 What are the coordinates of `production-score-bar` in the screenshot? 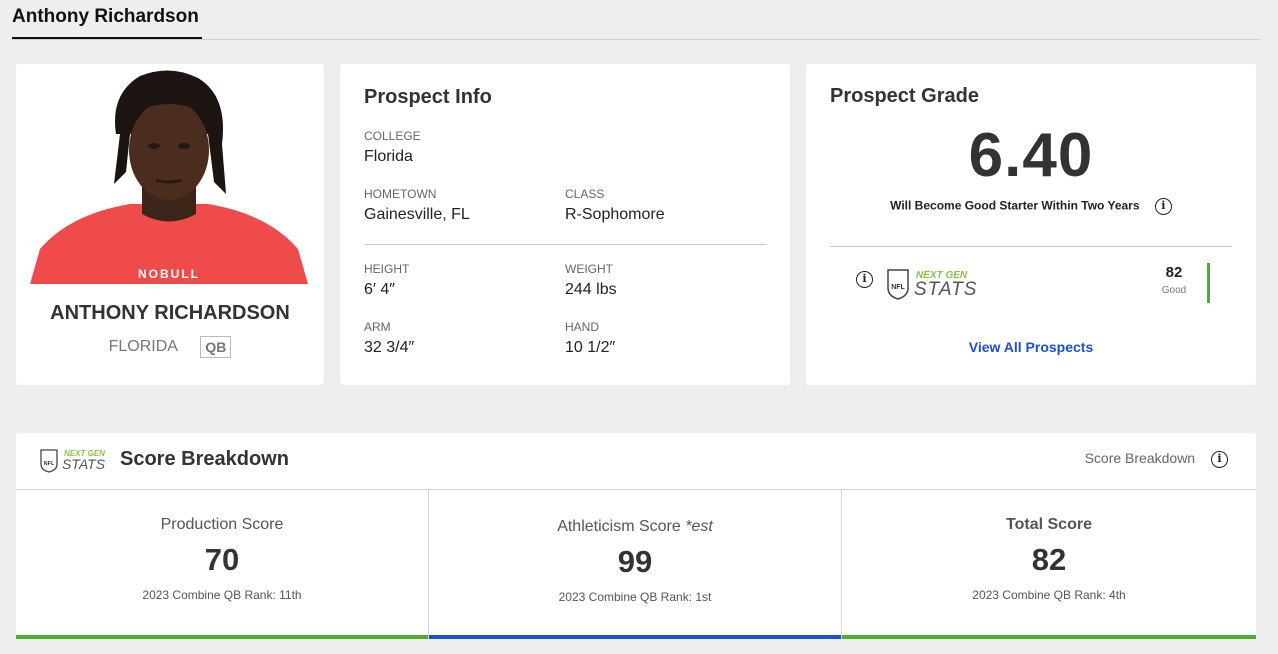 It's located at (222, 637).